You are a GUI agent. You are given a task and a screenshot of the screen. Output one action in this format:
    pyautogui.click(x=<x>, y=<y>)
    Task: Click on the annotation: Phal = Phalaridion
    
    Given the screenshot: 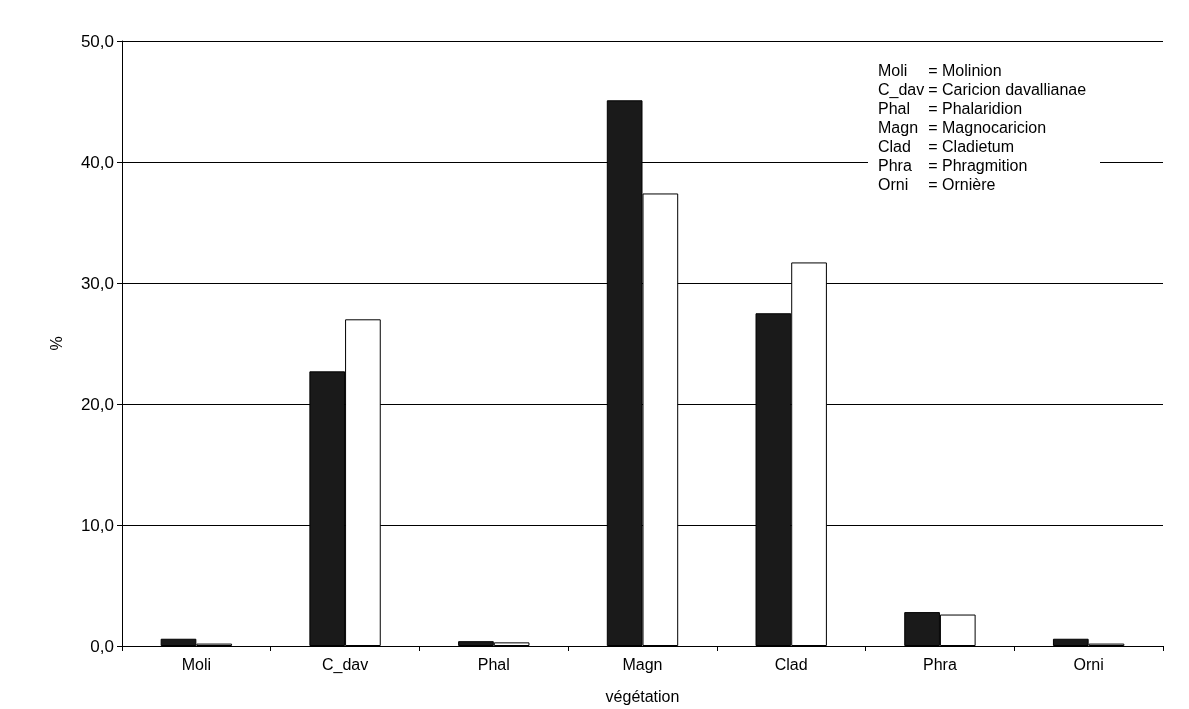 What is the action you would take?
    pyautogui.click(x=951, y=108)
    